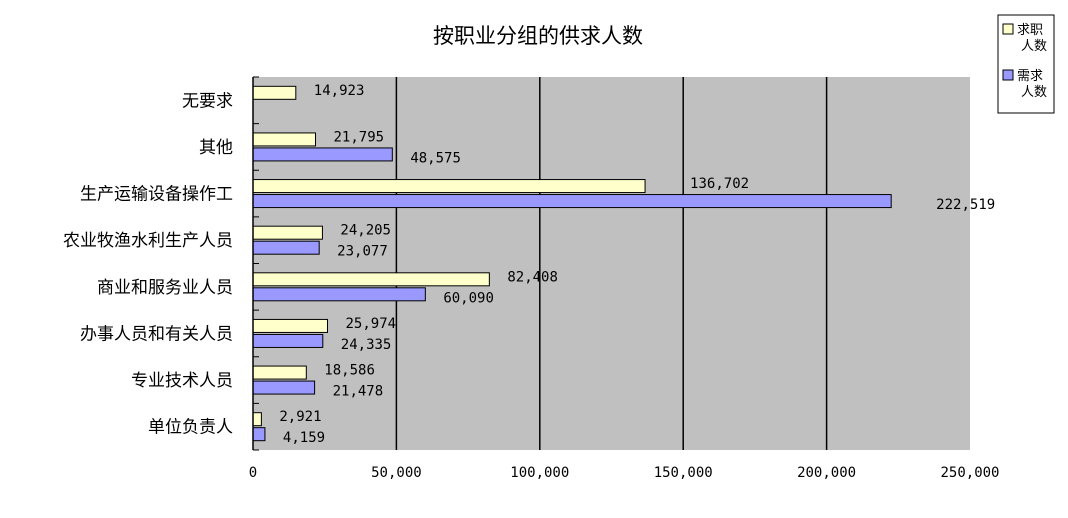  What do you see at coordinates (969, 473) in the screenshot?
I see `x-tick-label: 250,000` at bounding box center [969, 473].